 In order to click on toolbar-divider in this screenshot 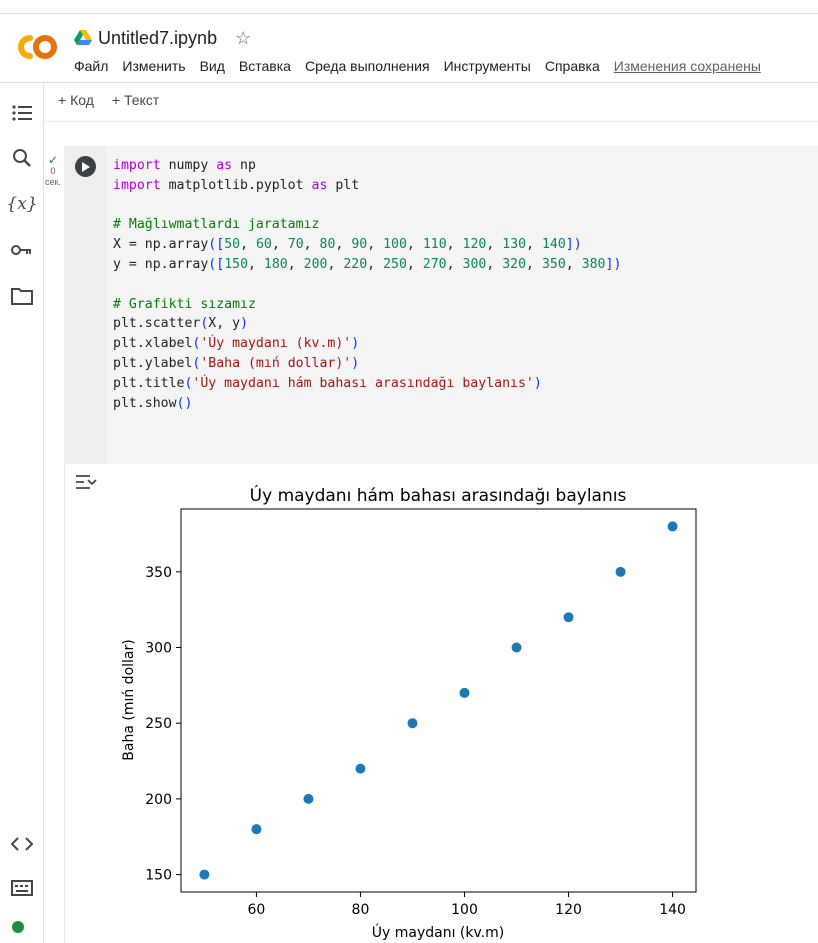, I will do `click(431, 121)`.